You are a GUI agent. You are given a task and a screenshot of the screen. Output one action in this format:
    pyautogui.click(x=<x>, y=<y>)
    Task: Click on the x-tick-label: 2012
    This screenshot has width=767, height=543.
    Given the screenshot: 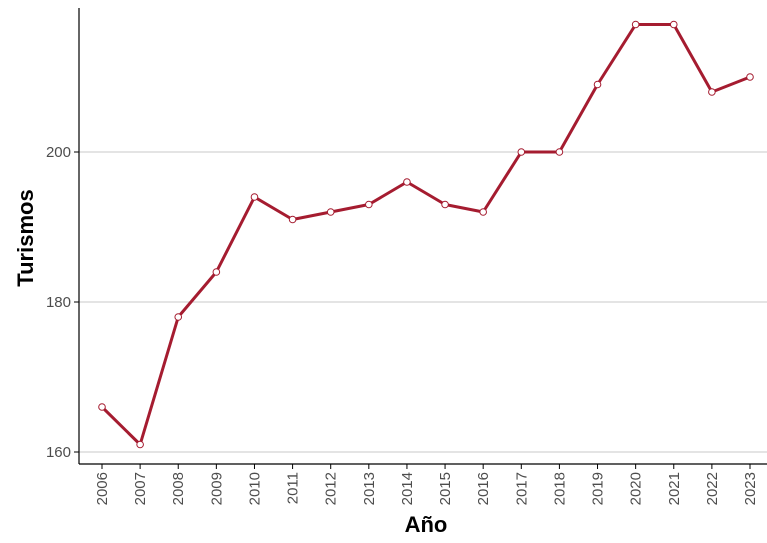 What is the action you would take?
    pyautogui.click(x=331, y=488)
    